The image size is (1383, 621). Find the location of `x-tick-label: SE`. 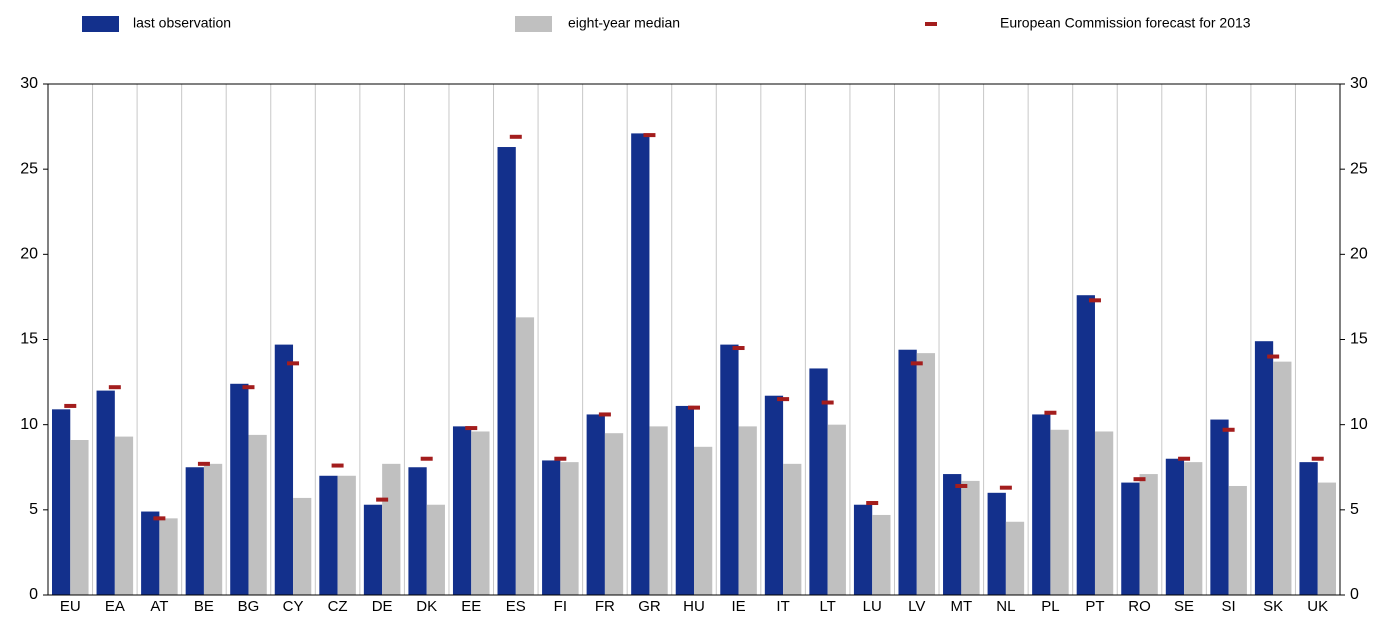

x-tick-label: SE is located at coordinates (1184, 606).